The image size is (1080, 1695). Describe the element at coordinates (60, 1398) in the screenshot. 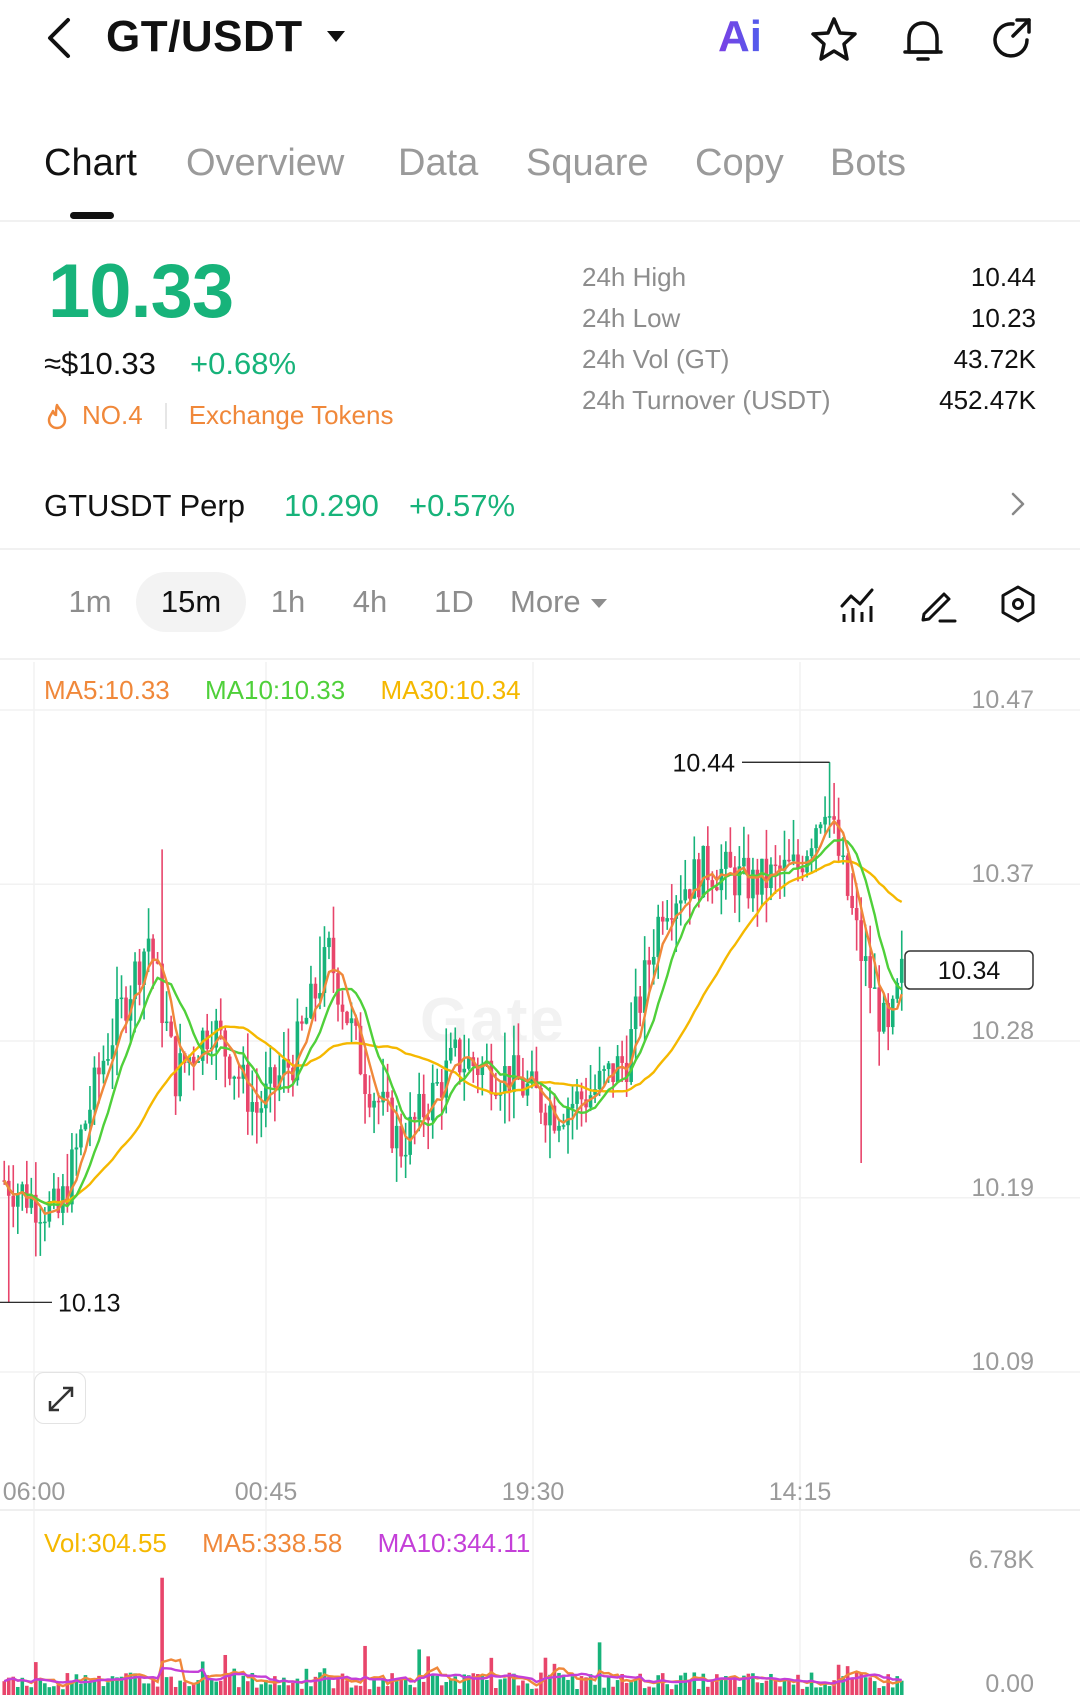

I see `expand-chart-button` at that location.